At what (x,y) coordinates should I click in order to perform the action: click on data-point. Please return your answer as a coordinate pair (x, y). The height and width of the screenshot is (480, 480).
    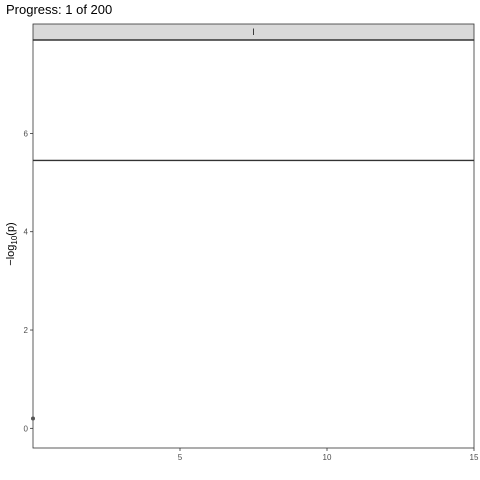
    Looking at the image, I should click on (33, 418).